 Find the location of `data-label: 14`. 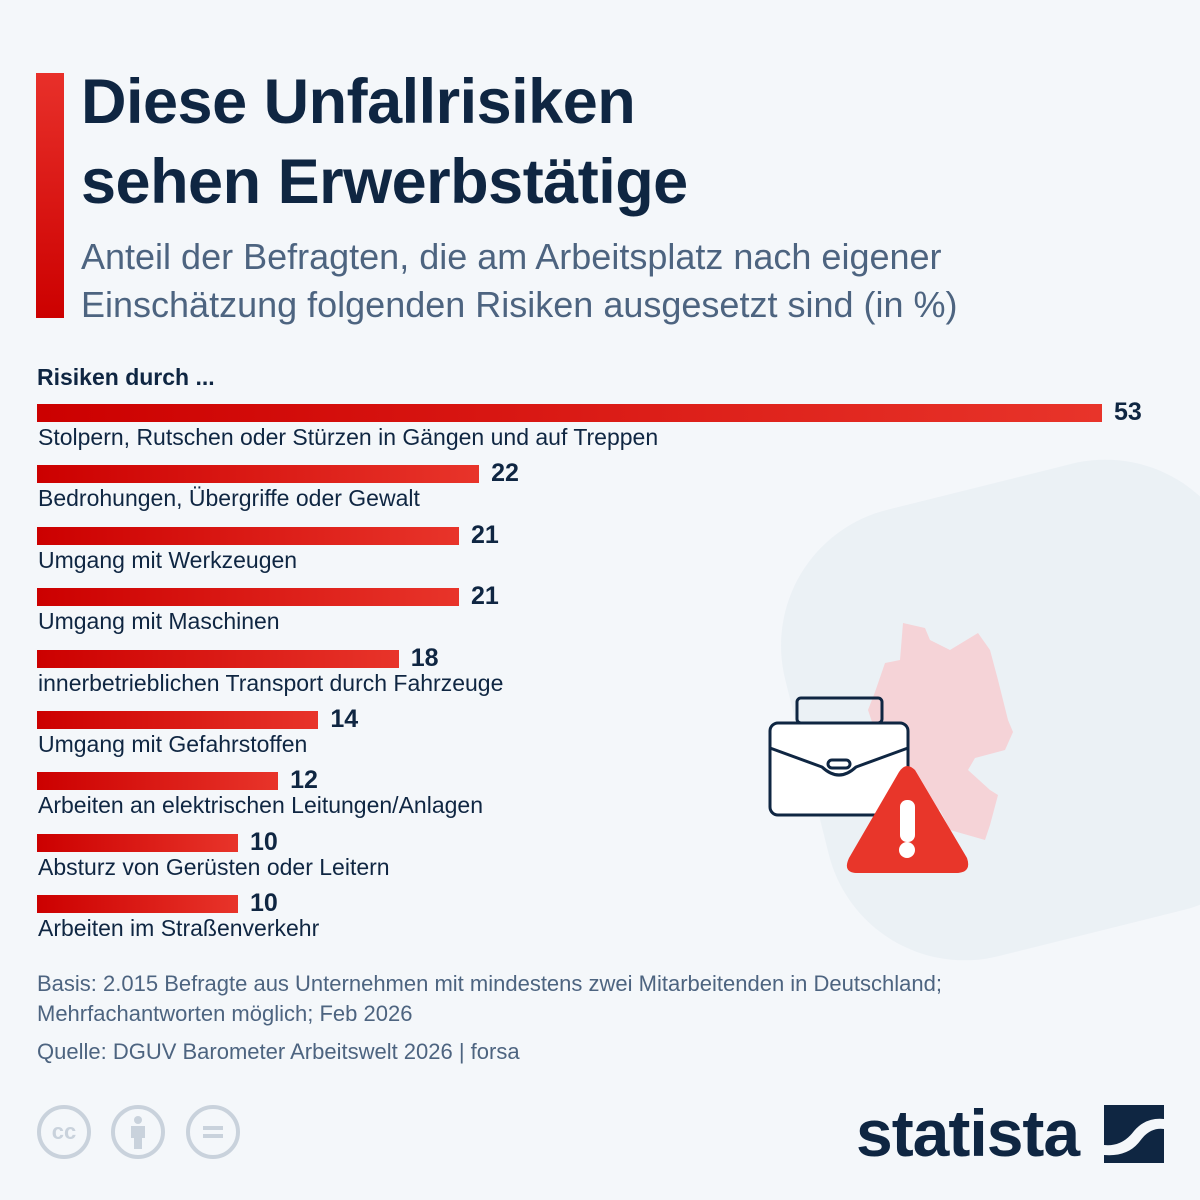

data-label: 14 is located at coordinates (344, 719).